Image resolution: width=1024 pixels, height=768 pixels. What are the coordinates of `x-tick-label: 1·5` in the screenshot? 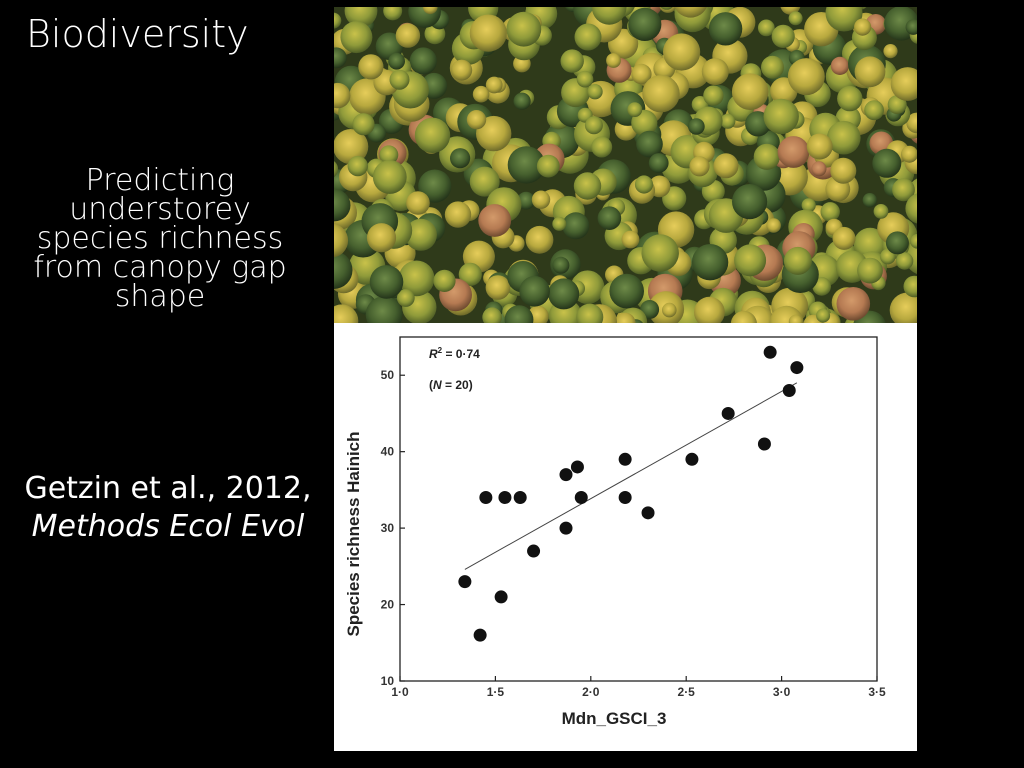 It's located at (496, 692).